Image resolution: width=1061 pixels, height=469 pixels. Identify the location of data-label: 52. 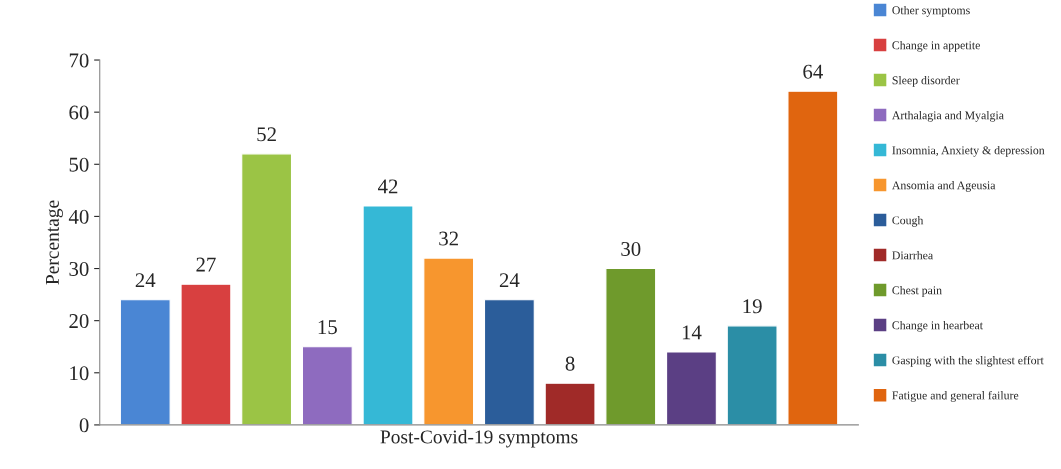
(266, 134).